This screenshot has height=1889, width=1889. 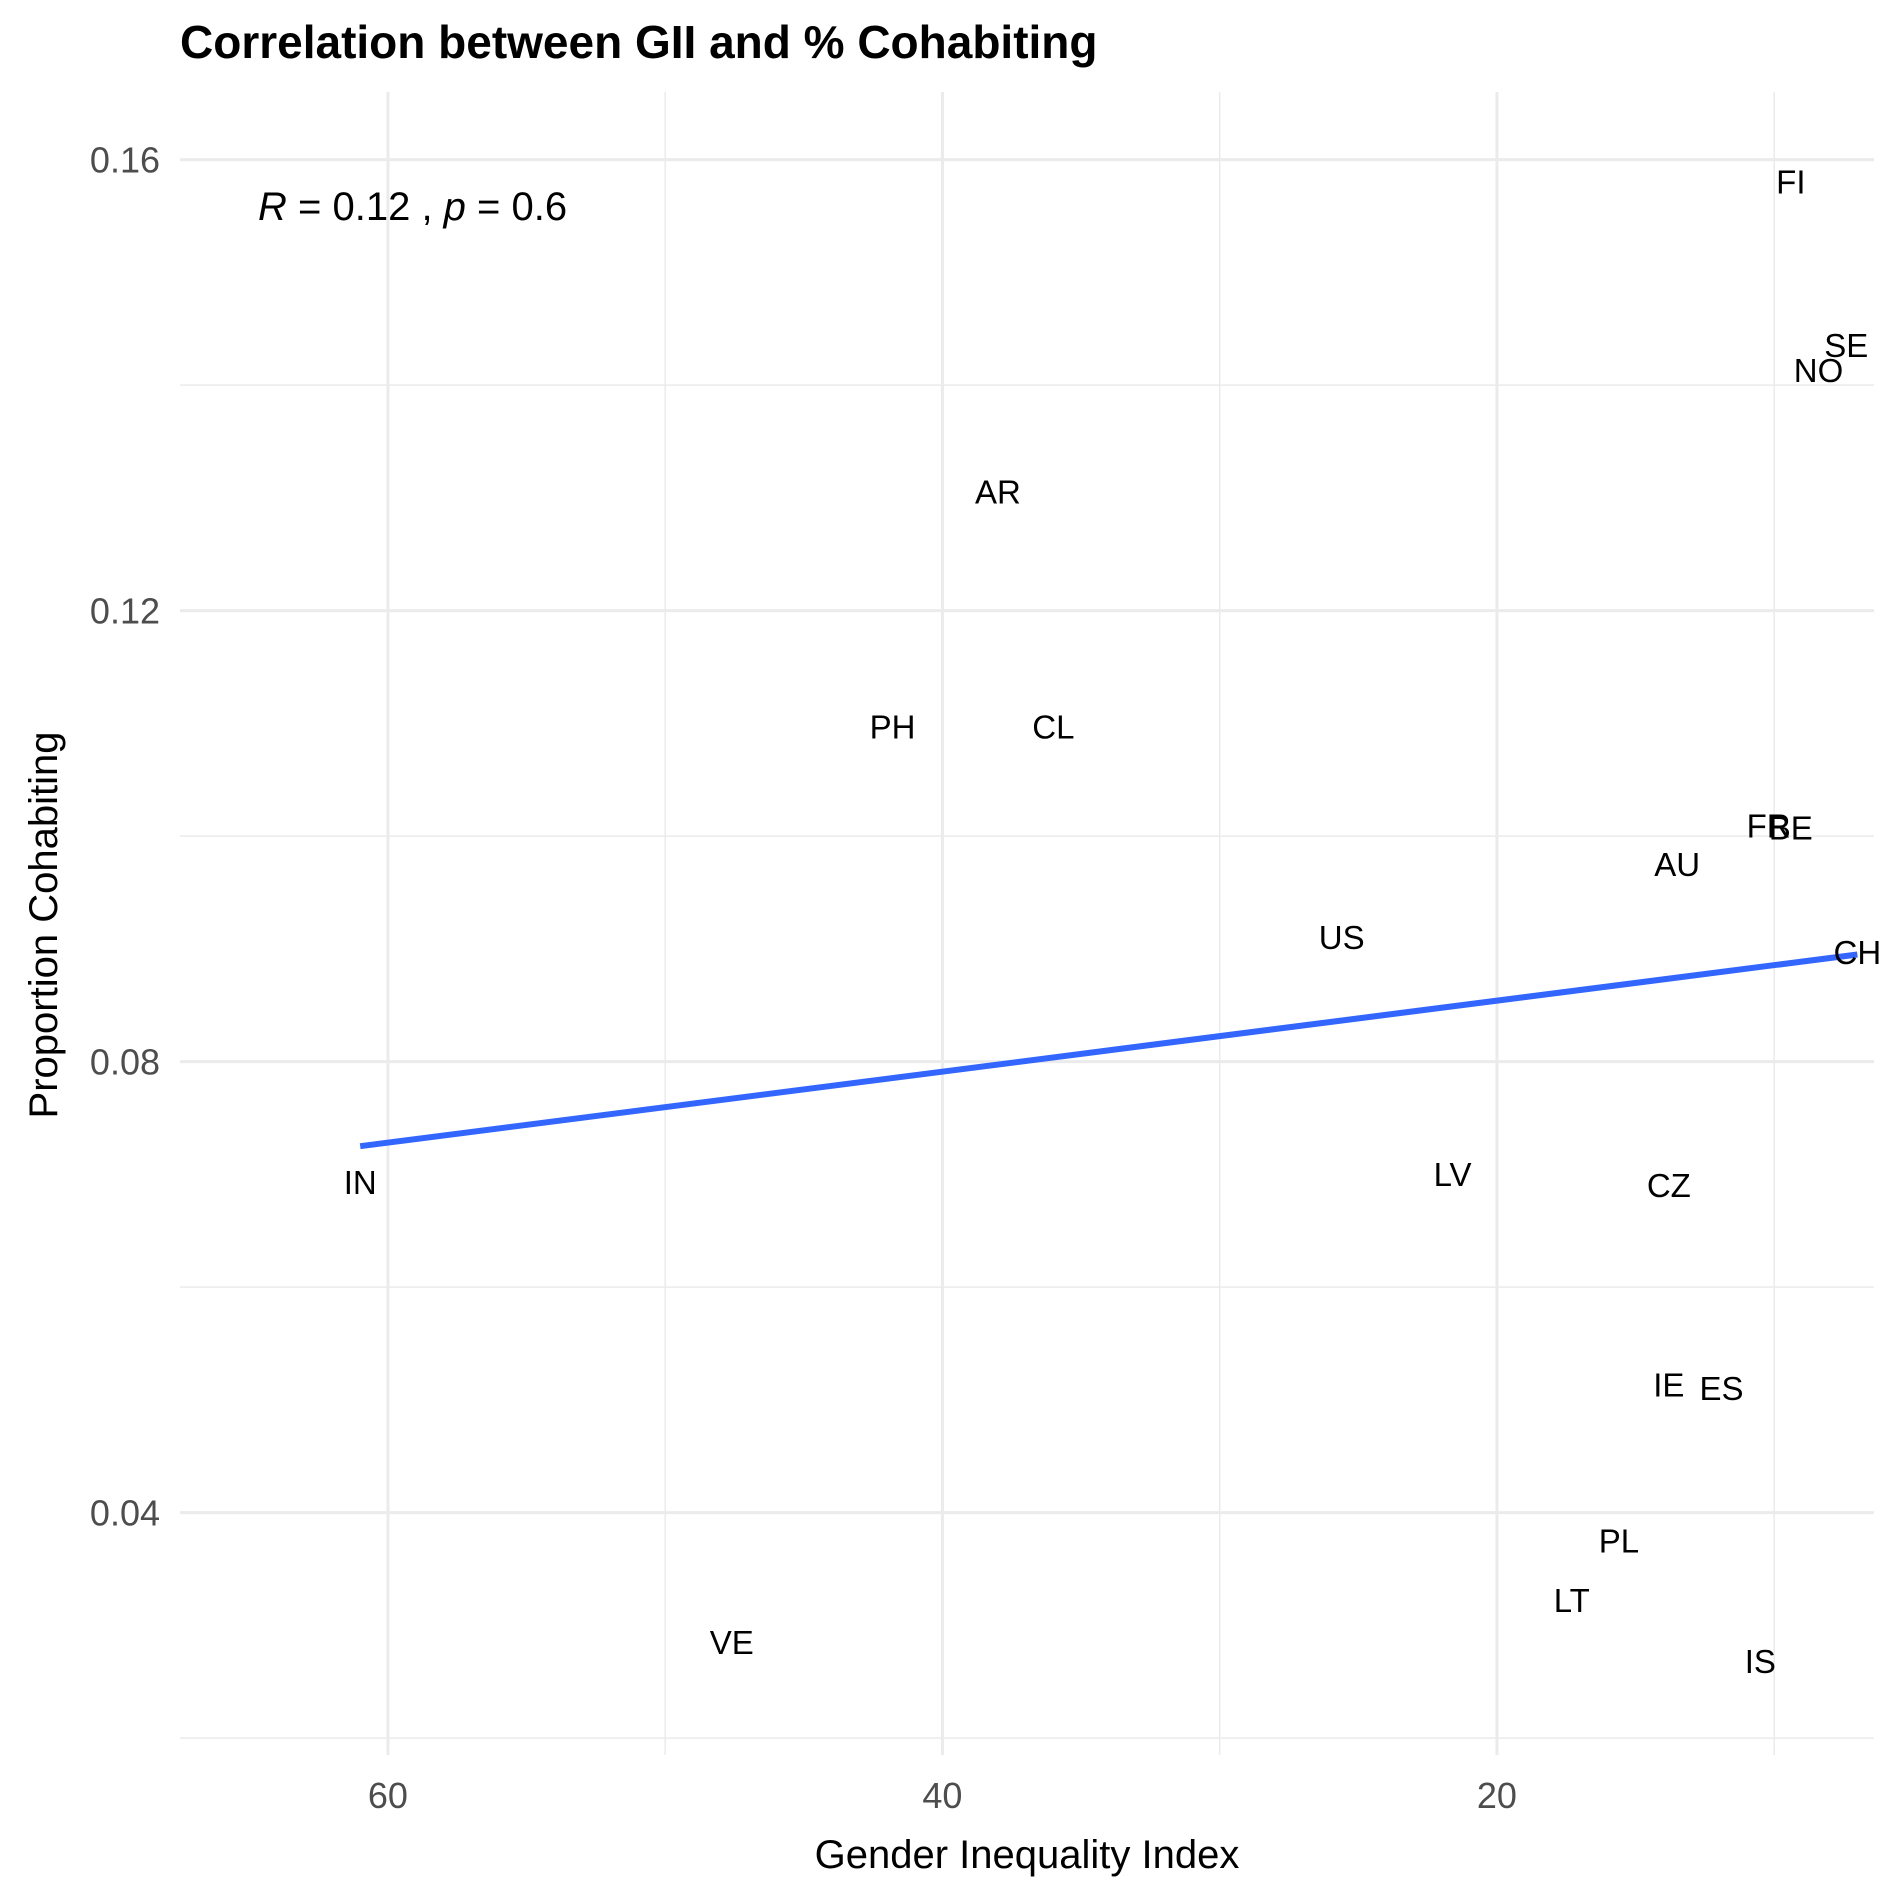 What do you see at coordinates (1453, 1174) in the screenshot?
I see `point-label-lv: LV` at bounding box center [1453, 1174].